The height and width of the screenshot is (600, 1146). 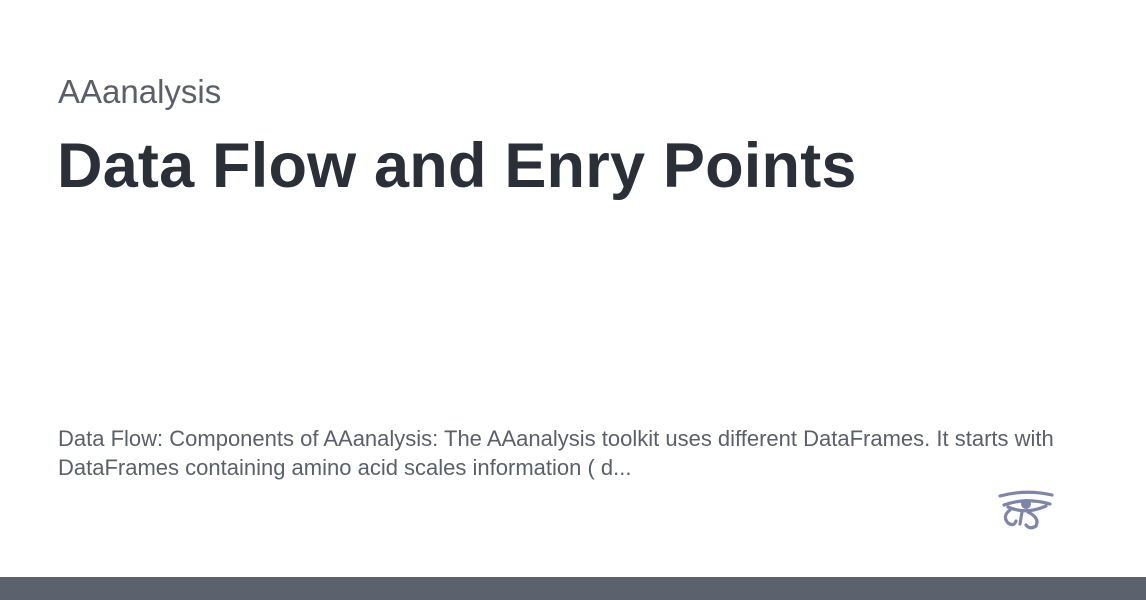 What do you see at coordinates (457, 166) in the screenshot?
I see `page-title: Data Flow and Enry Points` at bounding box center [457, 166].